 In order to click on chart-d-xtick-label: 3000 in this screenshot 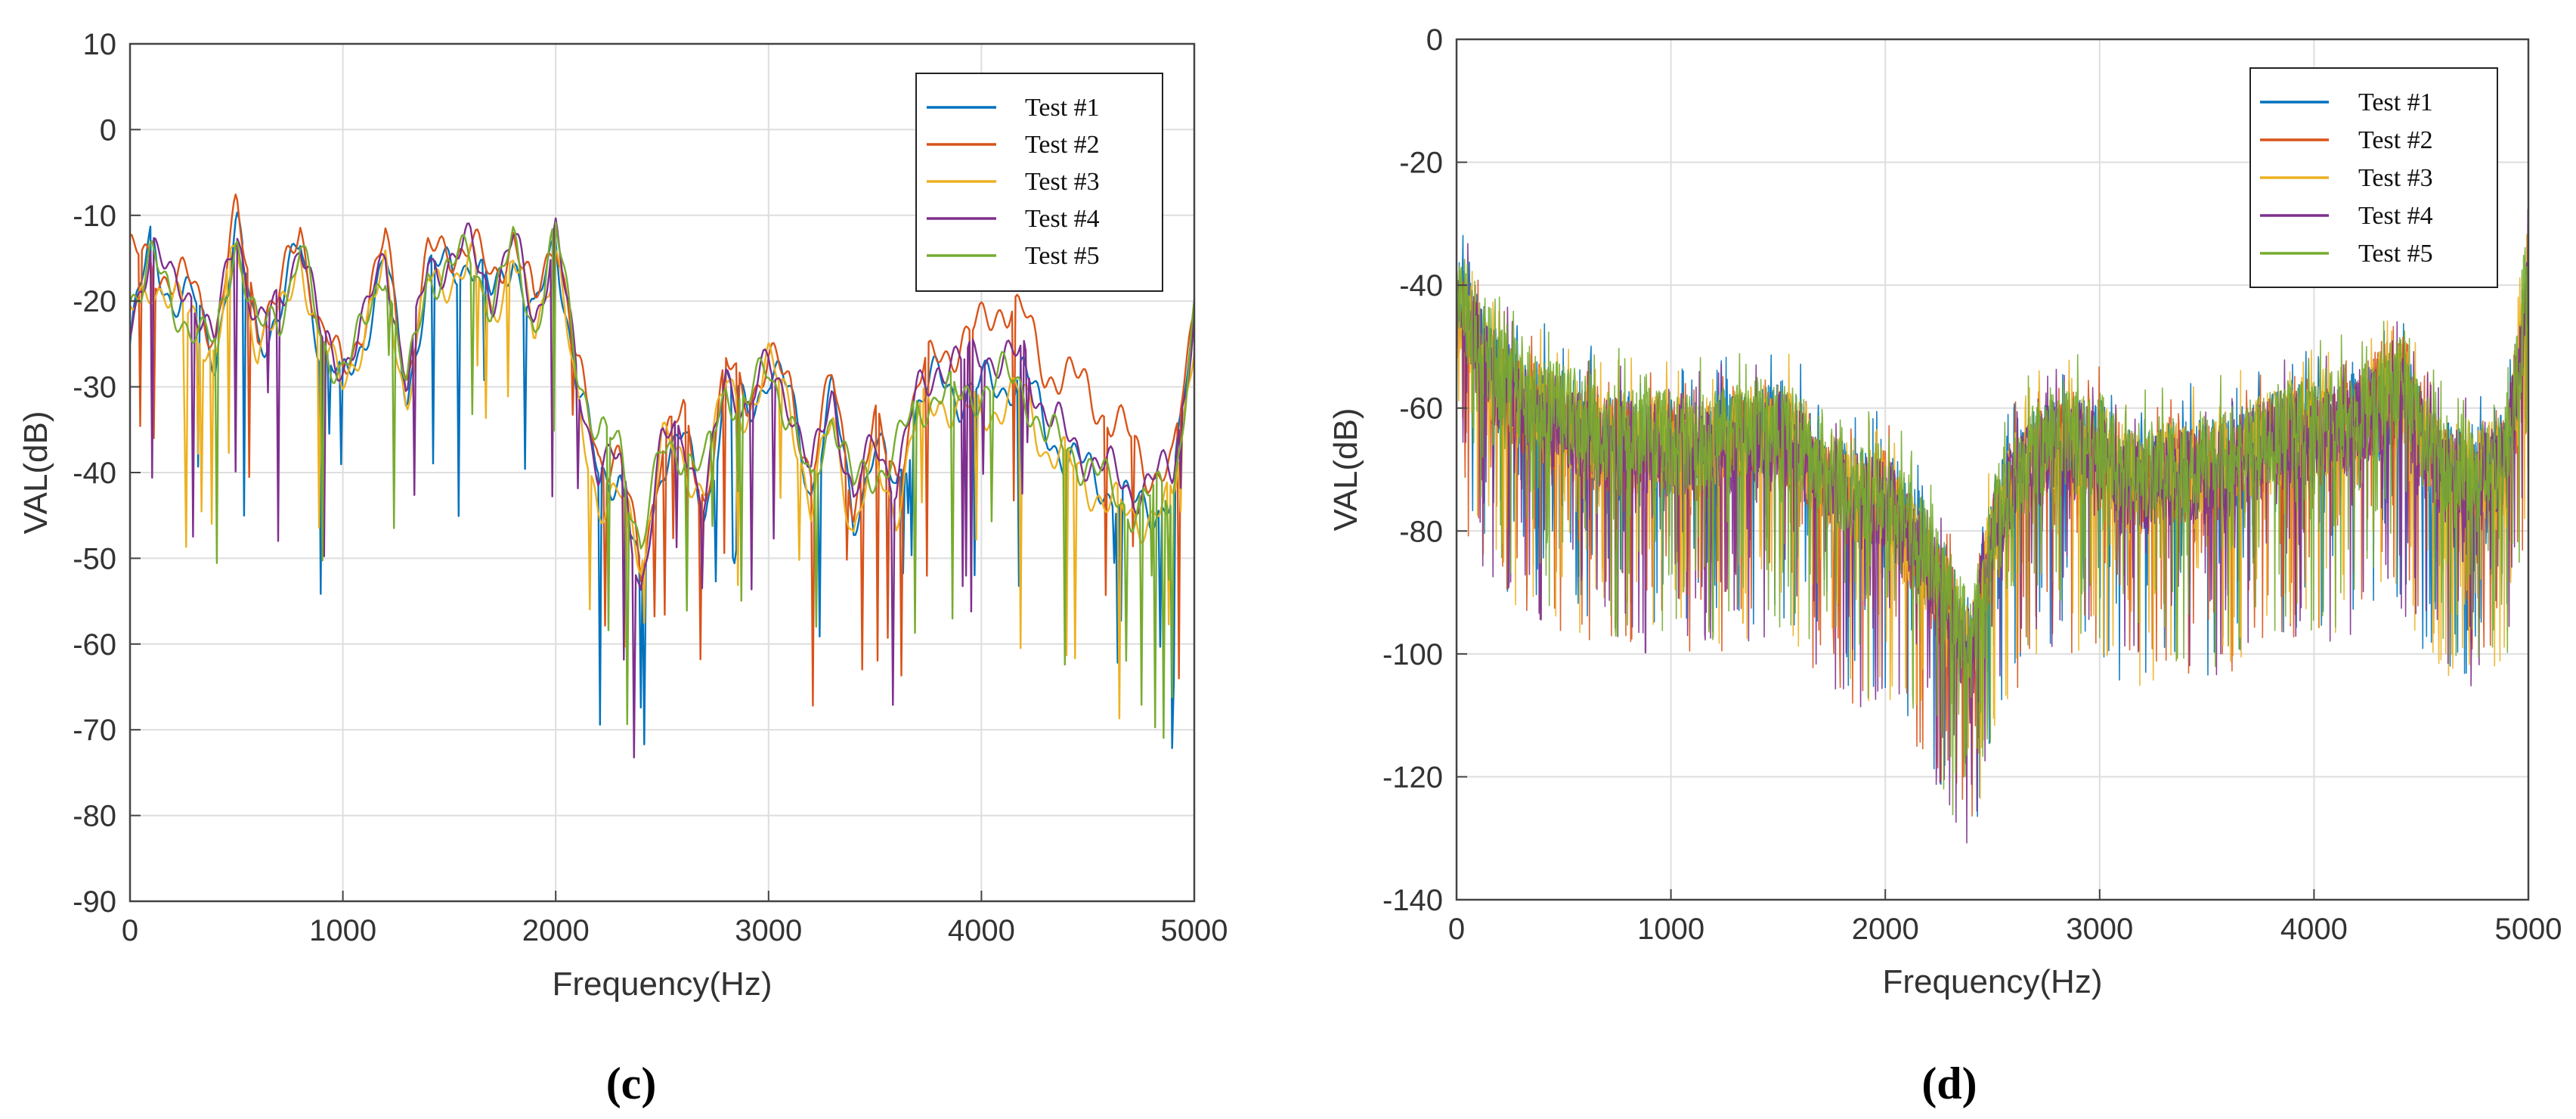, I will do `click(2099, 929)`.